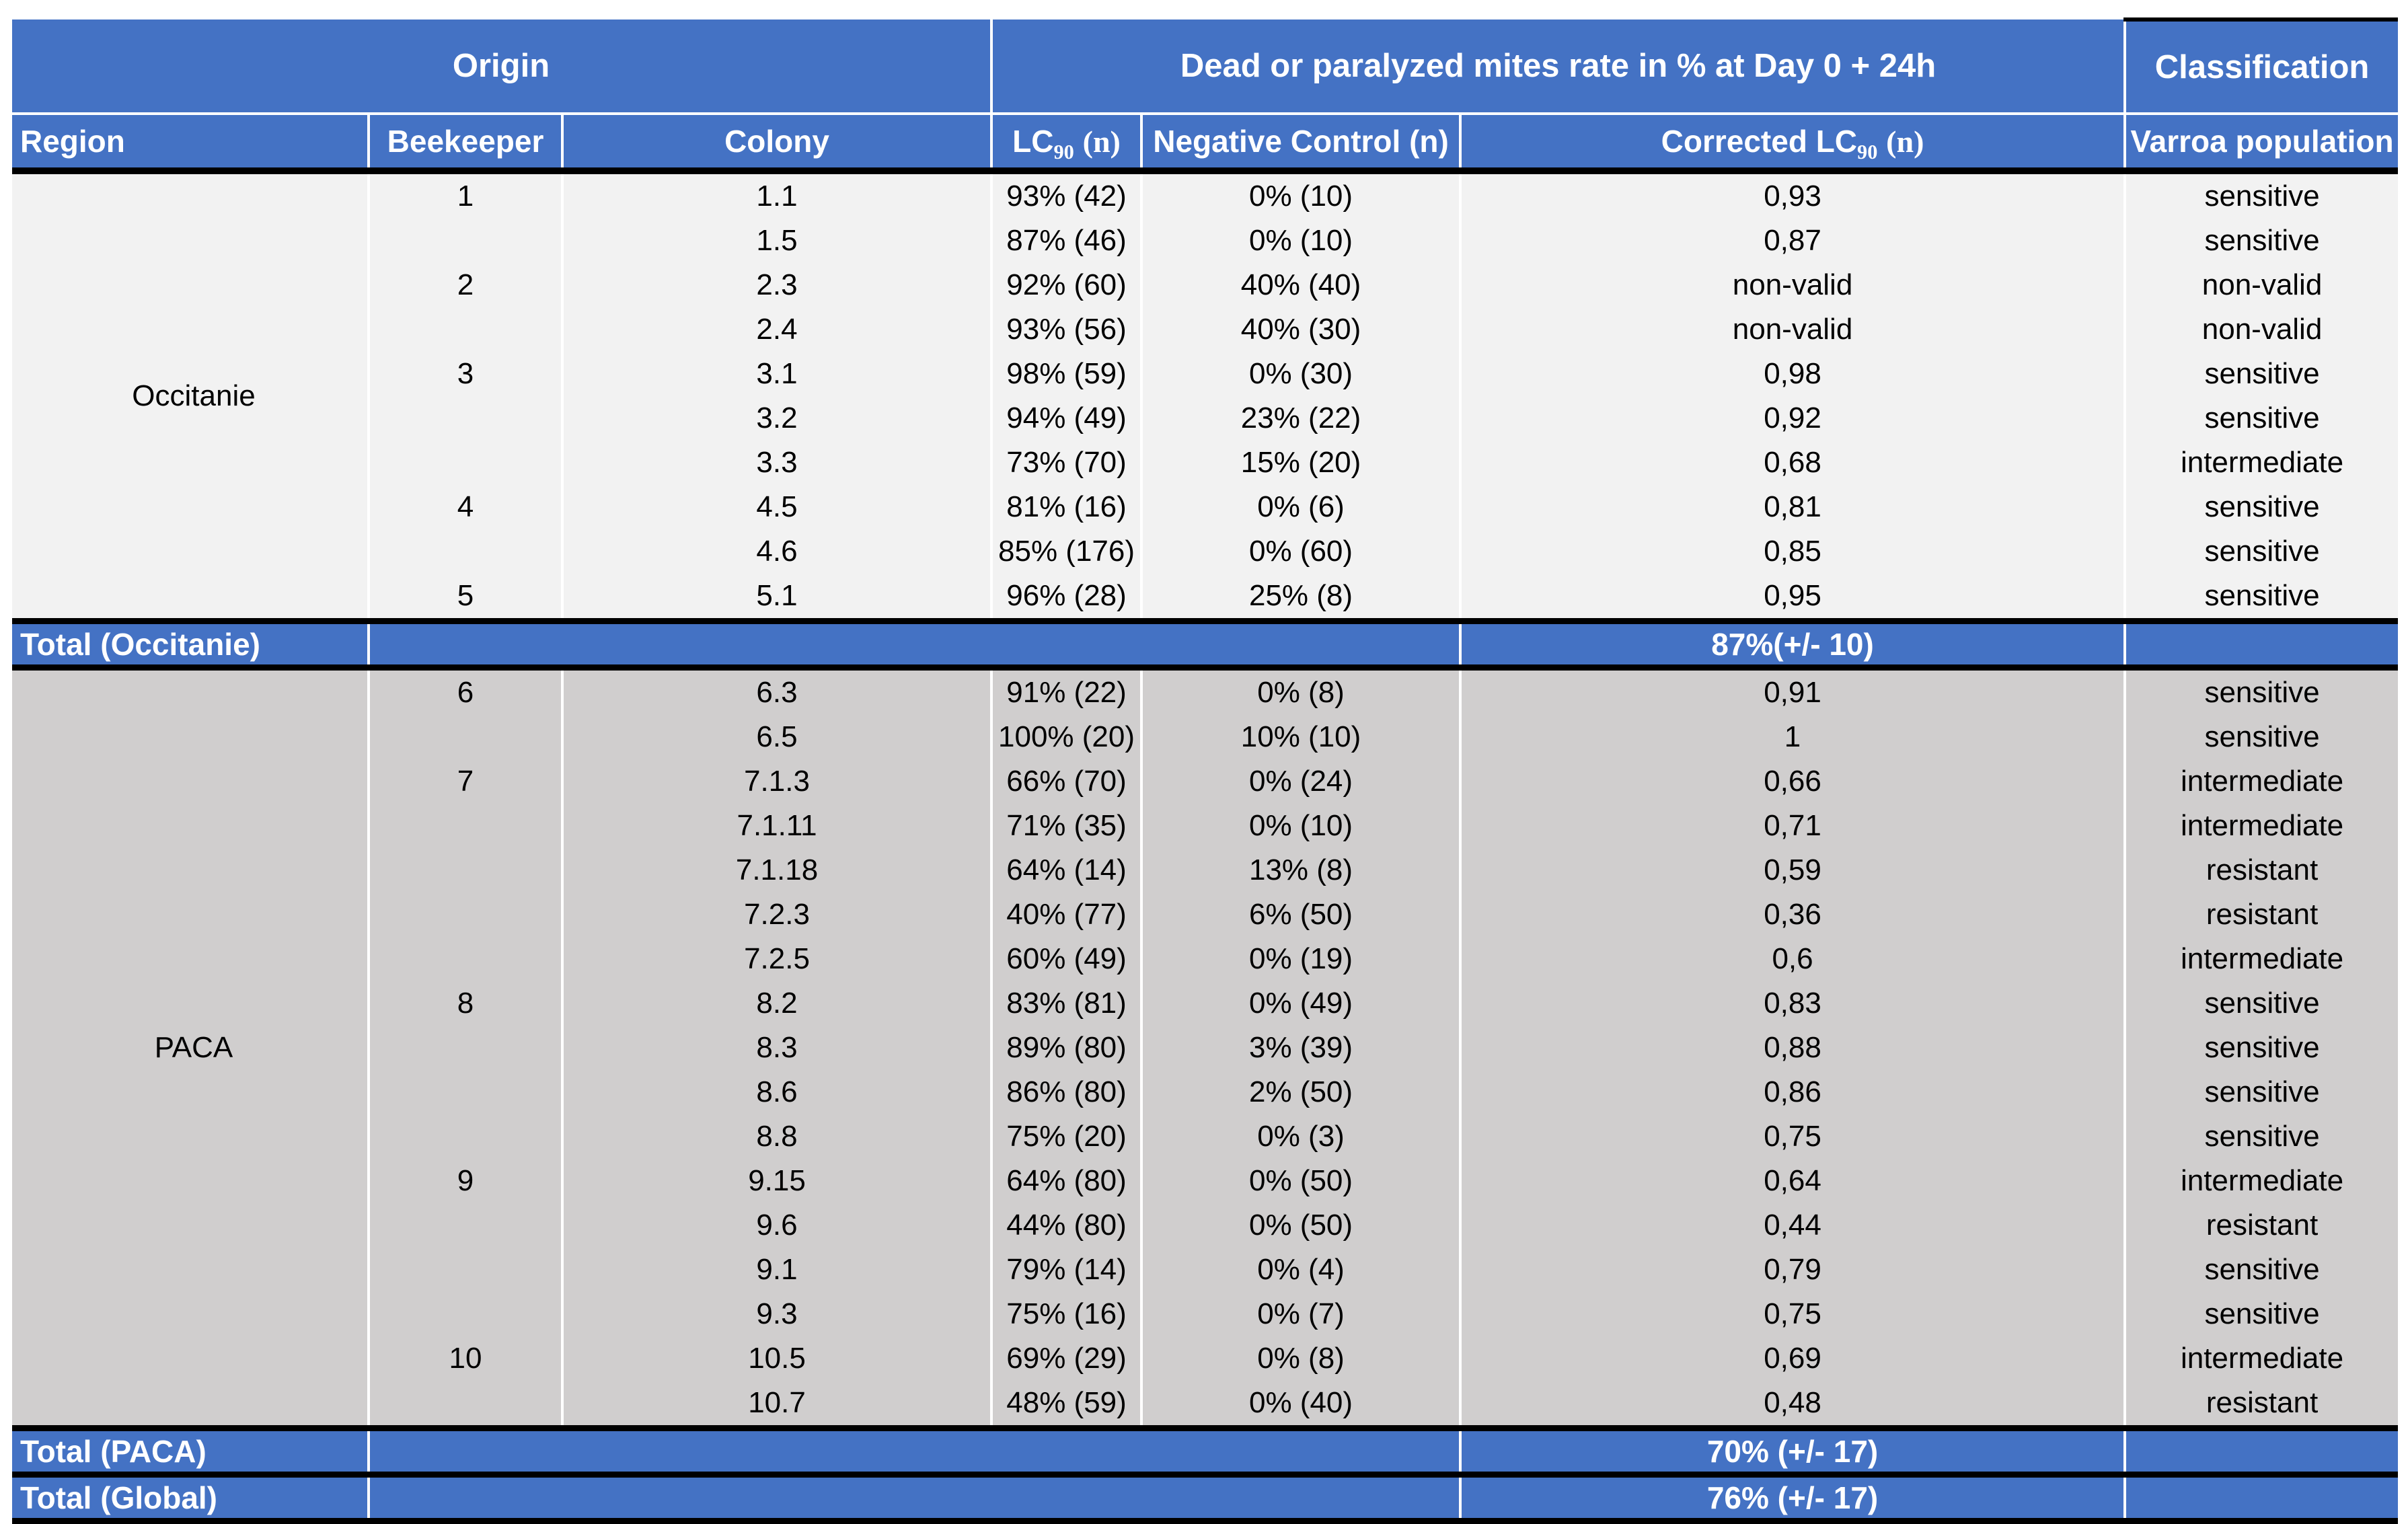  Describe the element at coordinates (1792, 737) in the screenshot. I see `corrected-cell: 1` at that location.